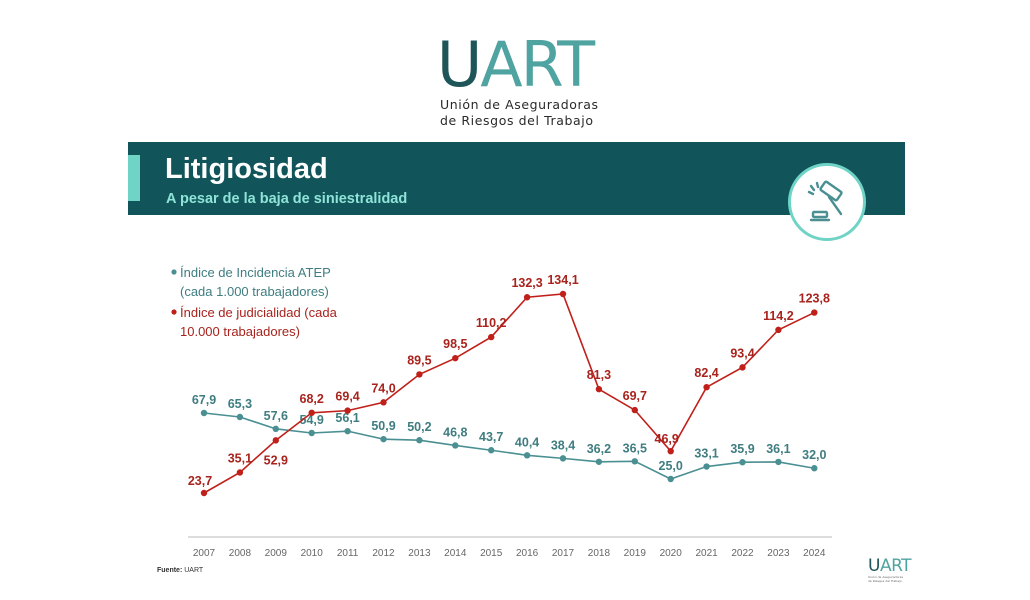  What do you see at coordinates (240, 331) in the screenshot?
I see `legend-judicial-line2: 10.000 trabajadores)` at bounding box center [240, 331].